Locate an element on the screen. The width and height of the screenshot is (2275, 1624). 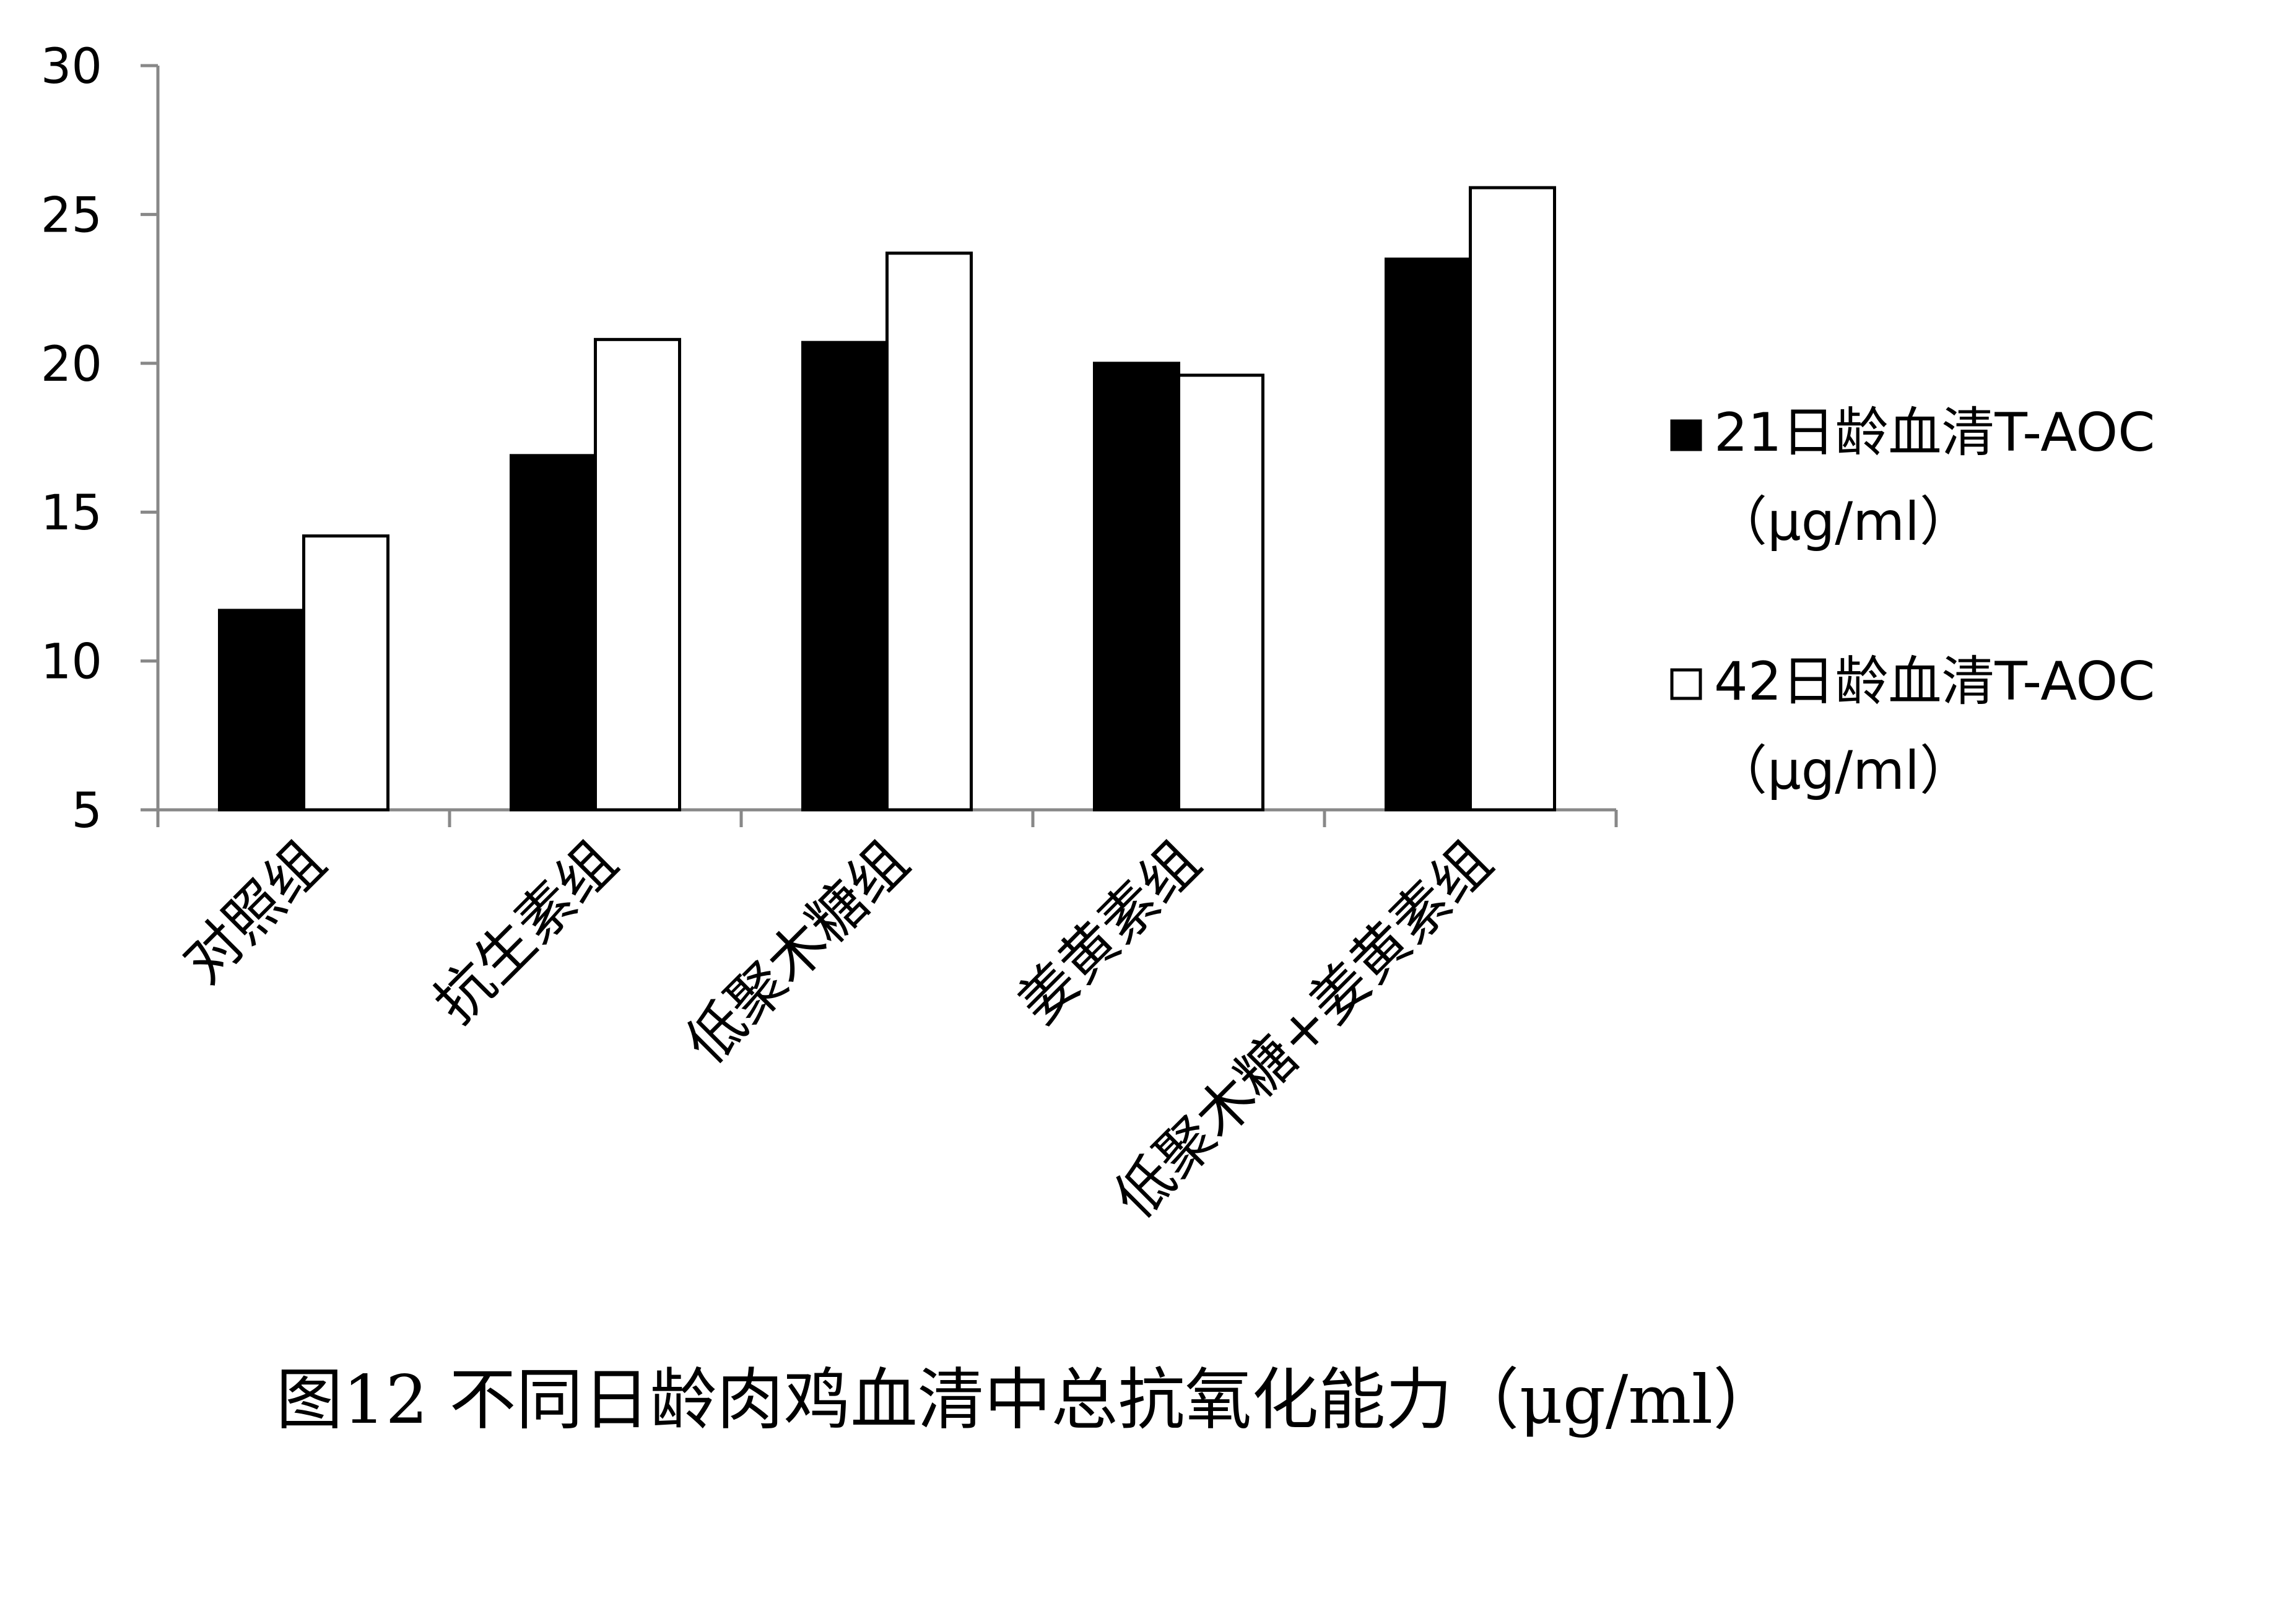
legend-label-series-2: 42日龄血清T-AOC is located at coordinates (1934, 682).